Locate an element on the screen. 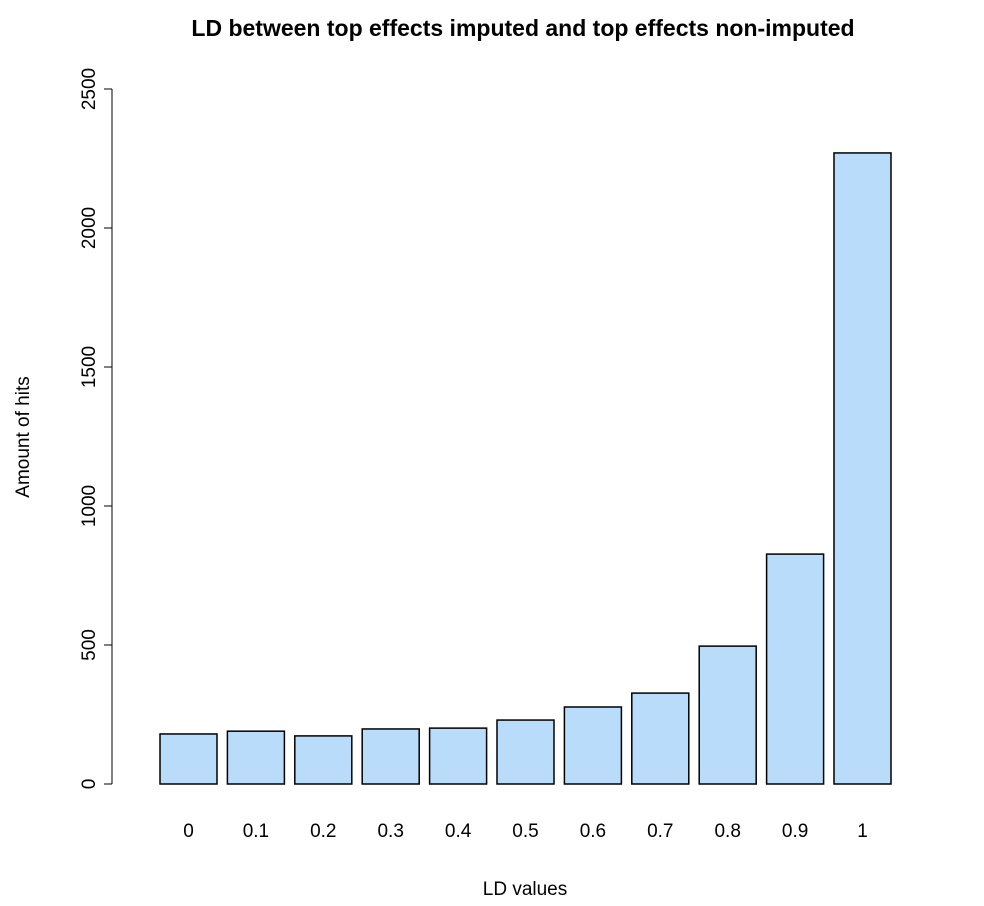 The height and width of the screenshot is (906, 984). y-tick-label: 2000 is located at coordinates (89, 228).